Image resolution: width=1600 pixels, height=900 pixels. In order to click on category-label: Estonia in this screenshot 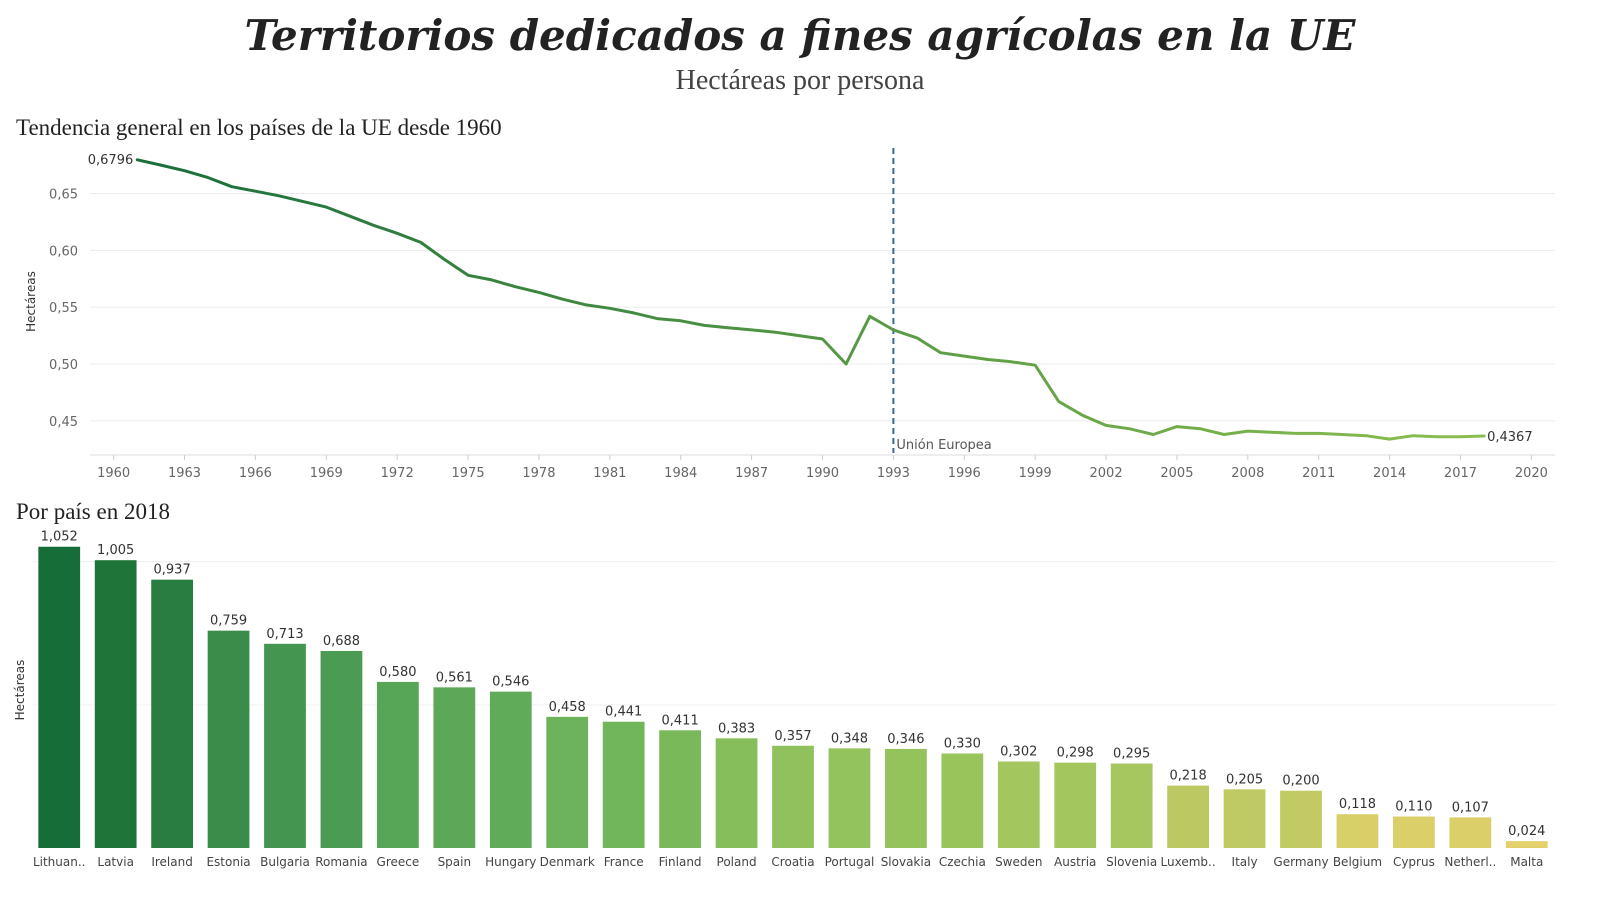, I will do `click(228, 862)`.